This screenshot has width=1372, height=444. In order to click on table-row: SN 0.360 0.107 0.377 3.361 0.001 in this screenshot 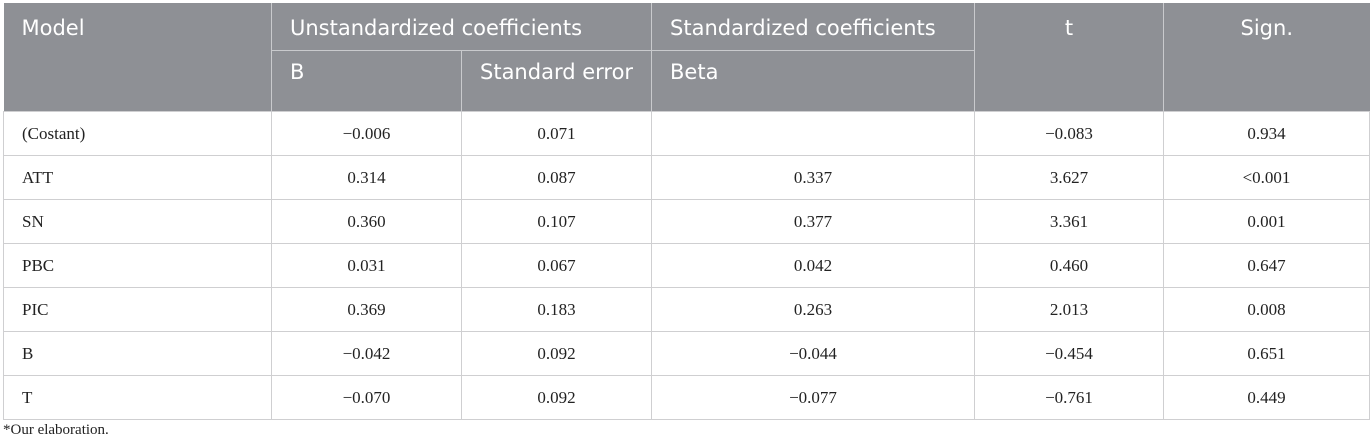, I will do `click(687, 221)`.